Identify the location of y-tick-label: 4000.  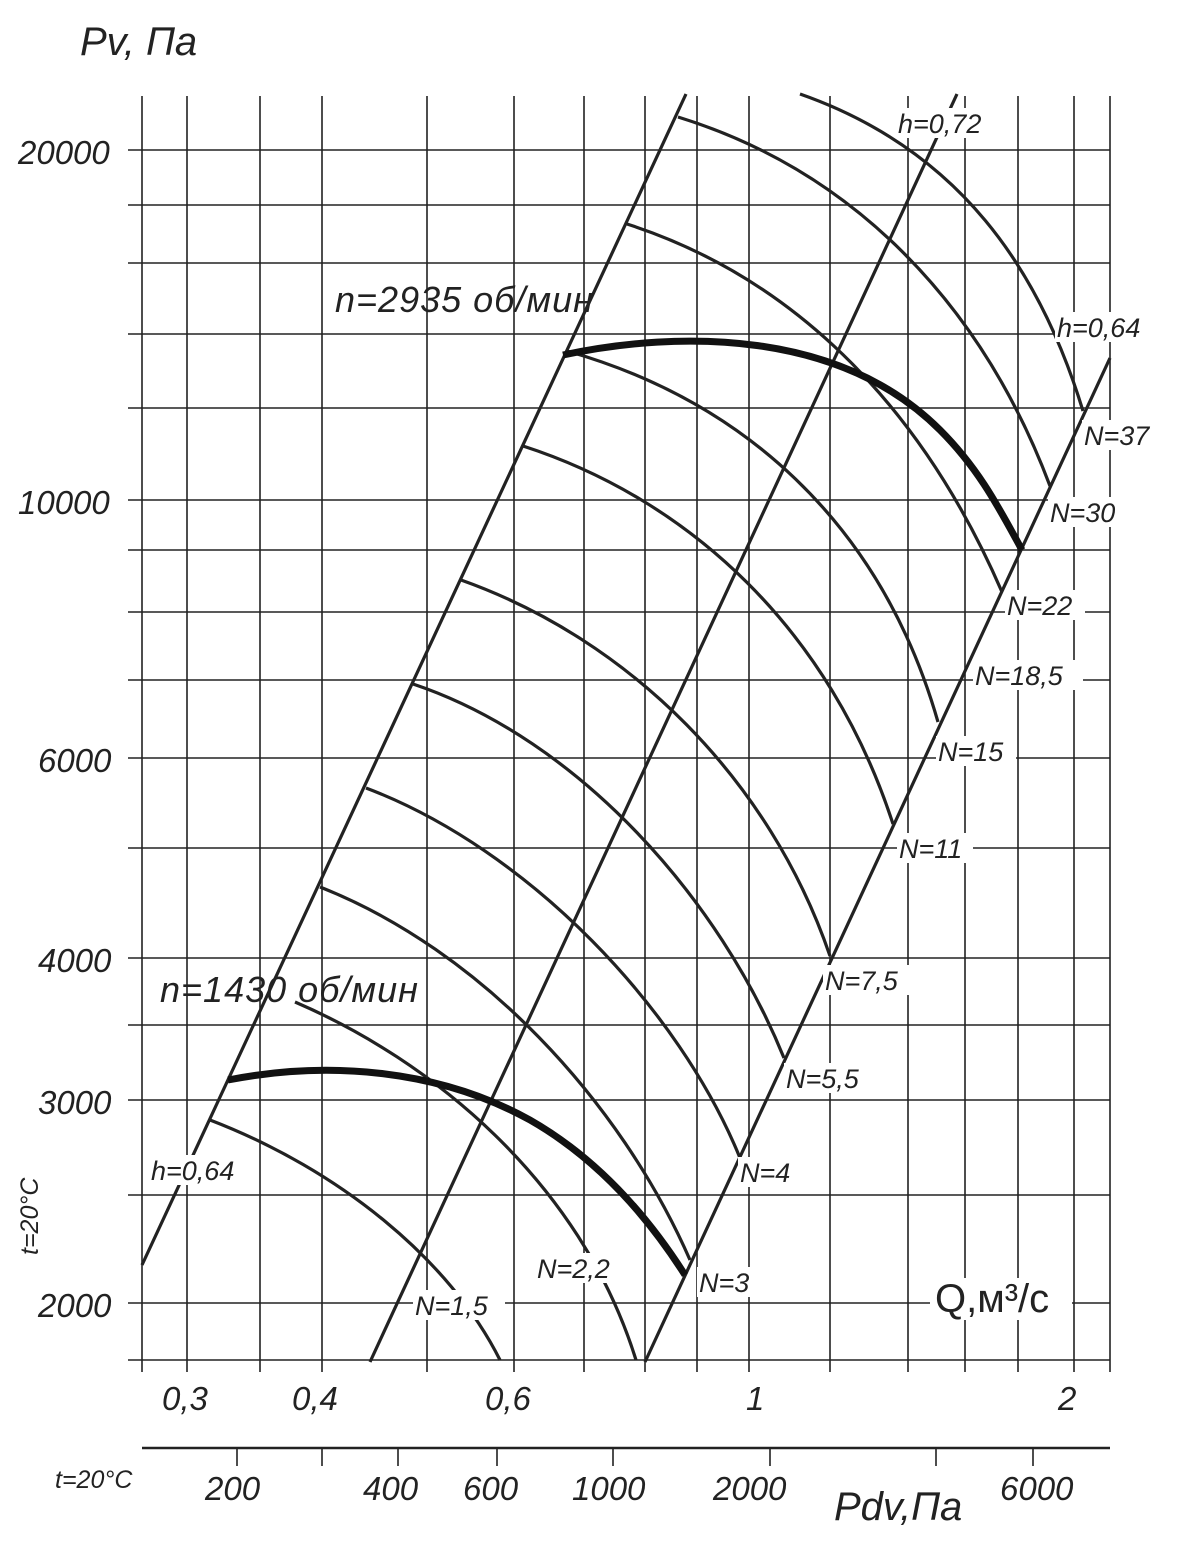
(75, 960).